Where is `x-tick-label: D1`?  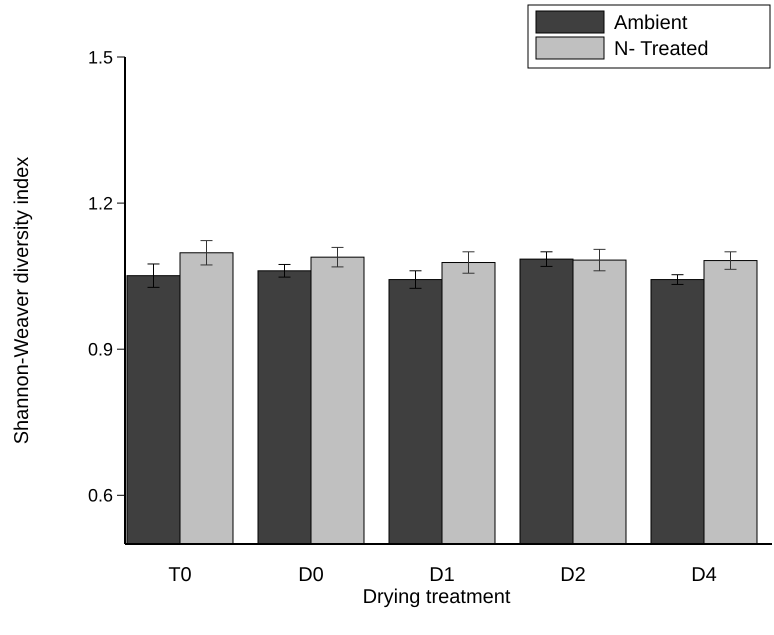
x-tick-label: D1 is located at coordinates (442, 575).